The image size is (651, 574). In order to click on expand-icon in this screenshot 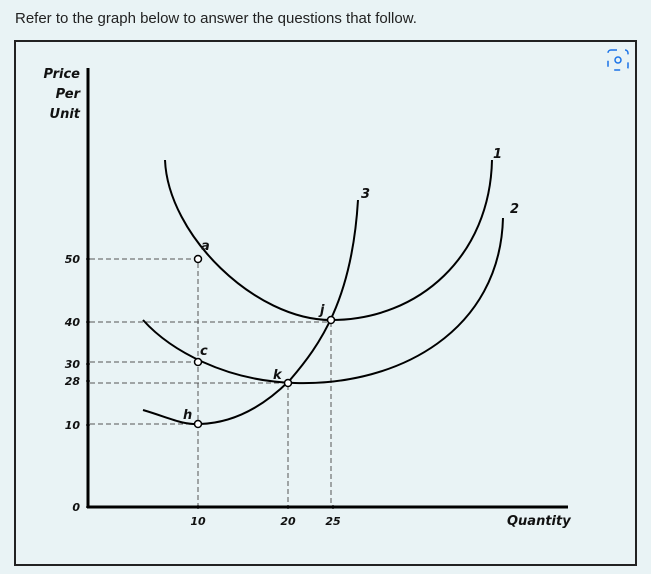, I will do `click(618, 60)`.